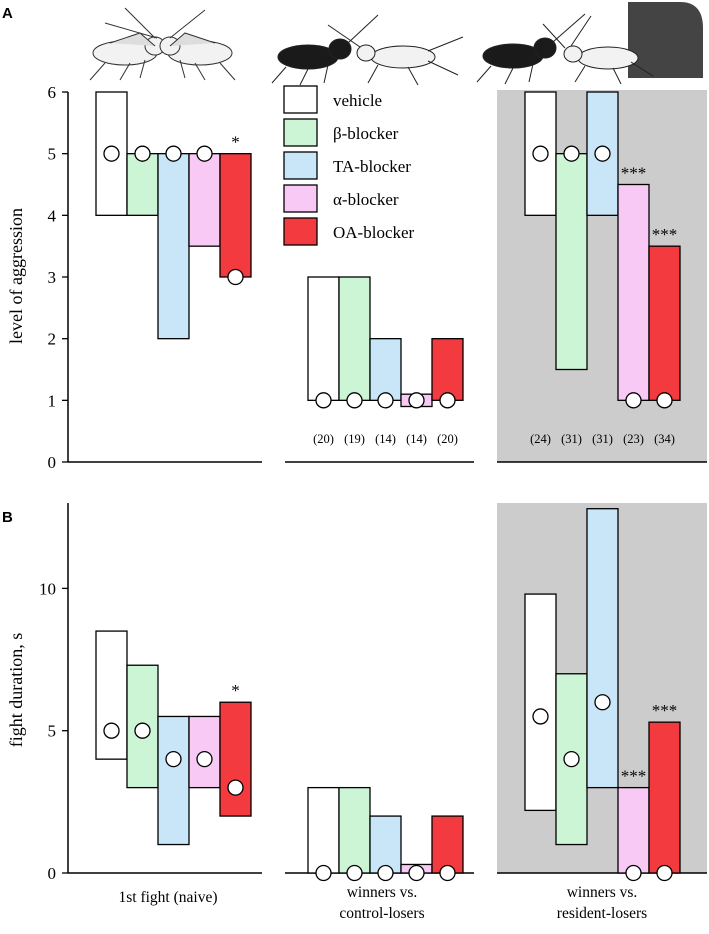  Describe the element at coordinates (374, 232) in the screenshot. I see `legend-label: OA-blocker` at that location.